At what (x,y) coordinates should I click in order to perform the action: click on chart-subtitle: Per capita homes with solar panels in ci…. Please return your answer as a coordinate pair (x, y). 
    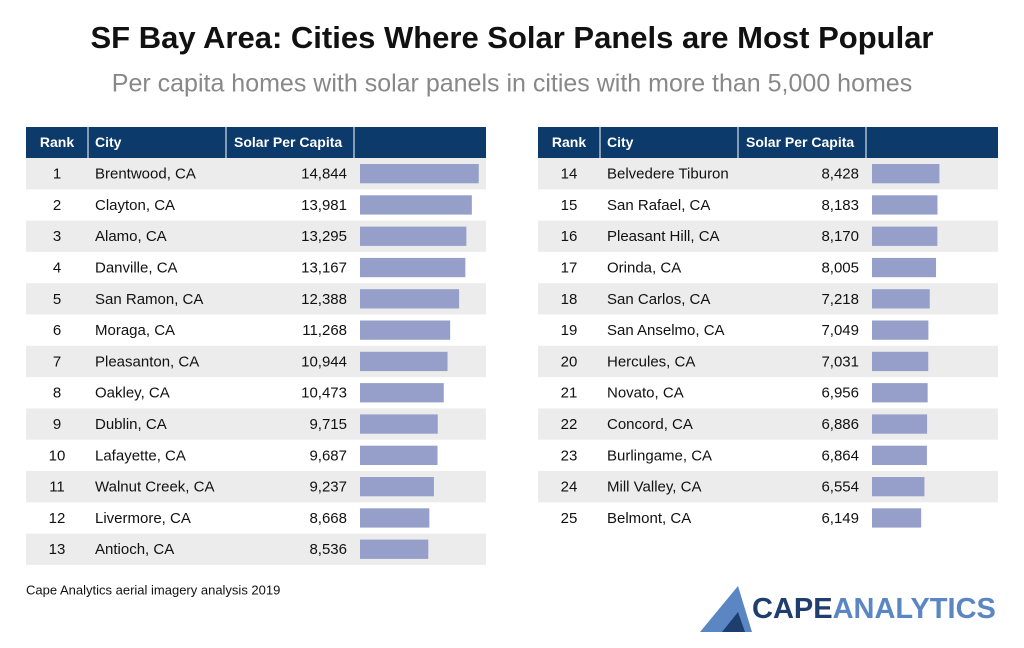
    Looking at the image, I should click on (512, 84).